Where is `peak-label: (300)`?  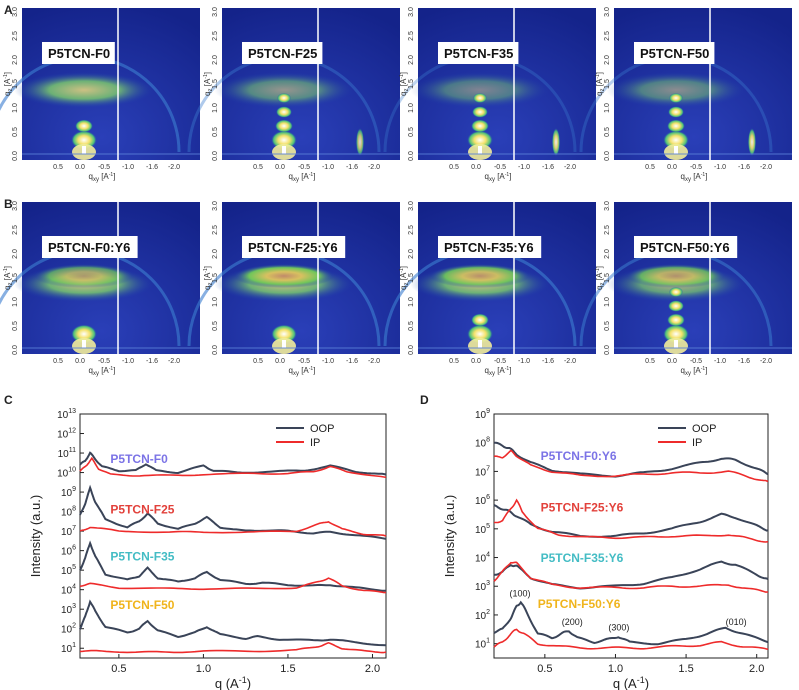 peak-label: (300) is located at coordinates (618, 628).